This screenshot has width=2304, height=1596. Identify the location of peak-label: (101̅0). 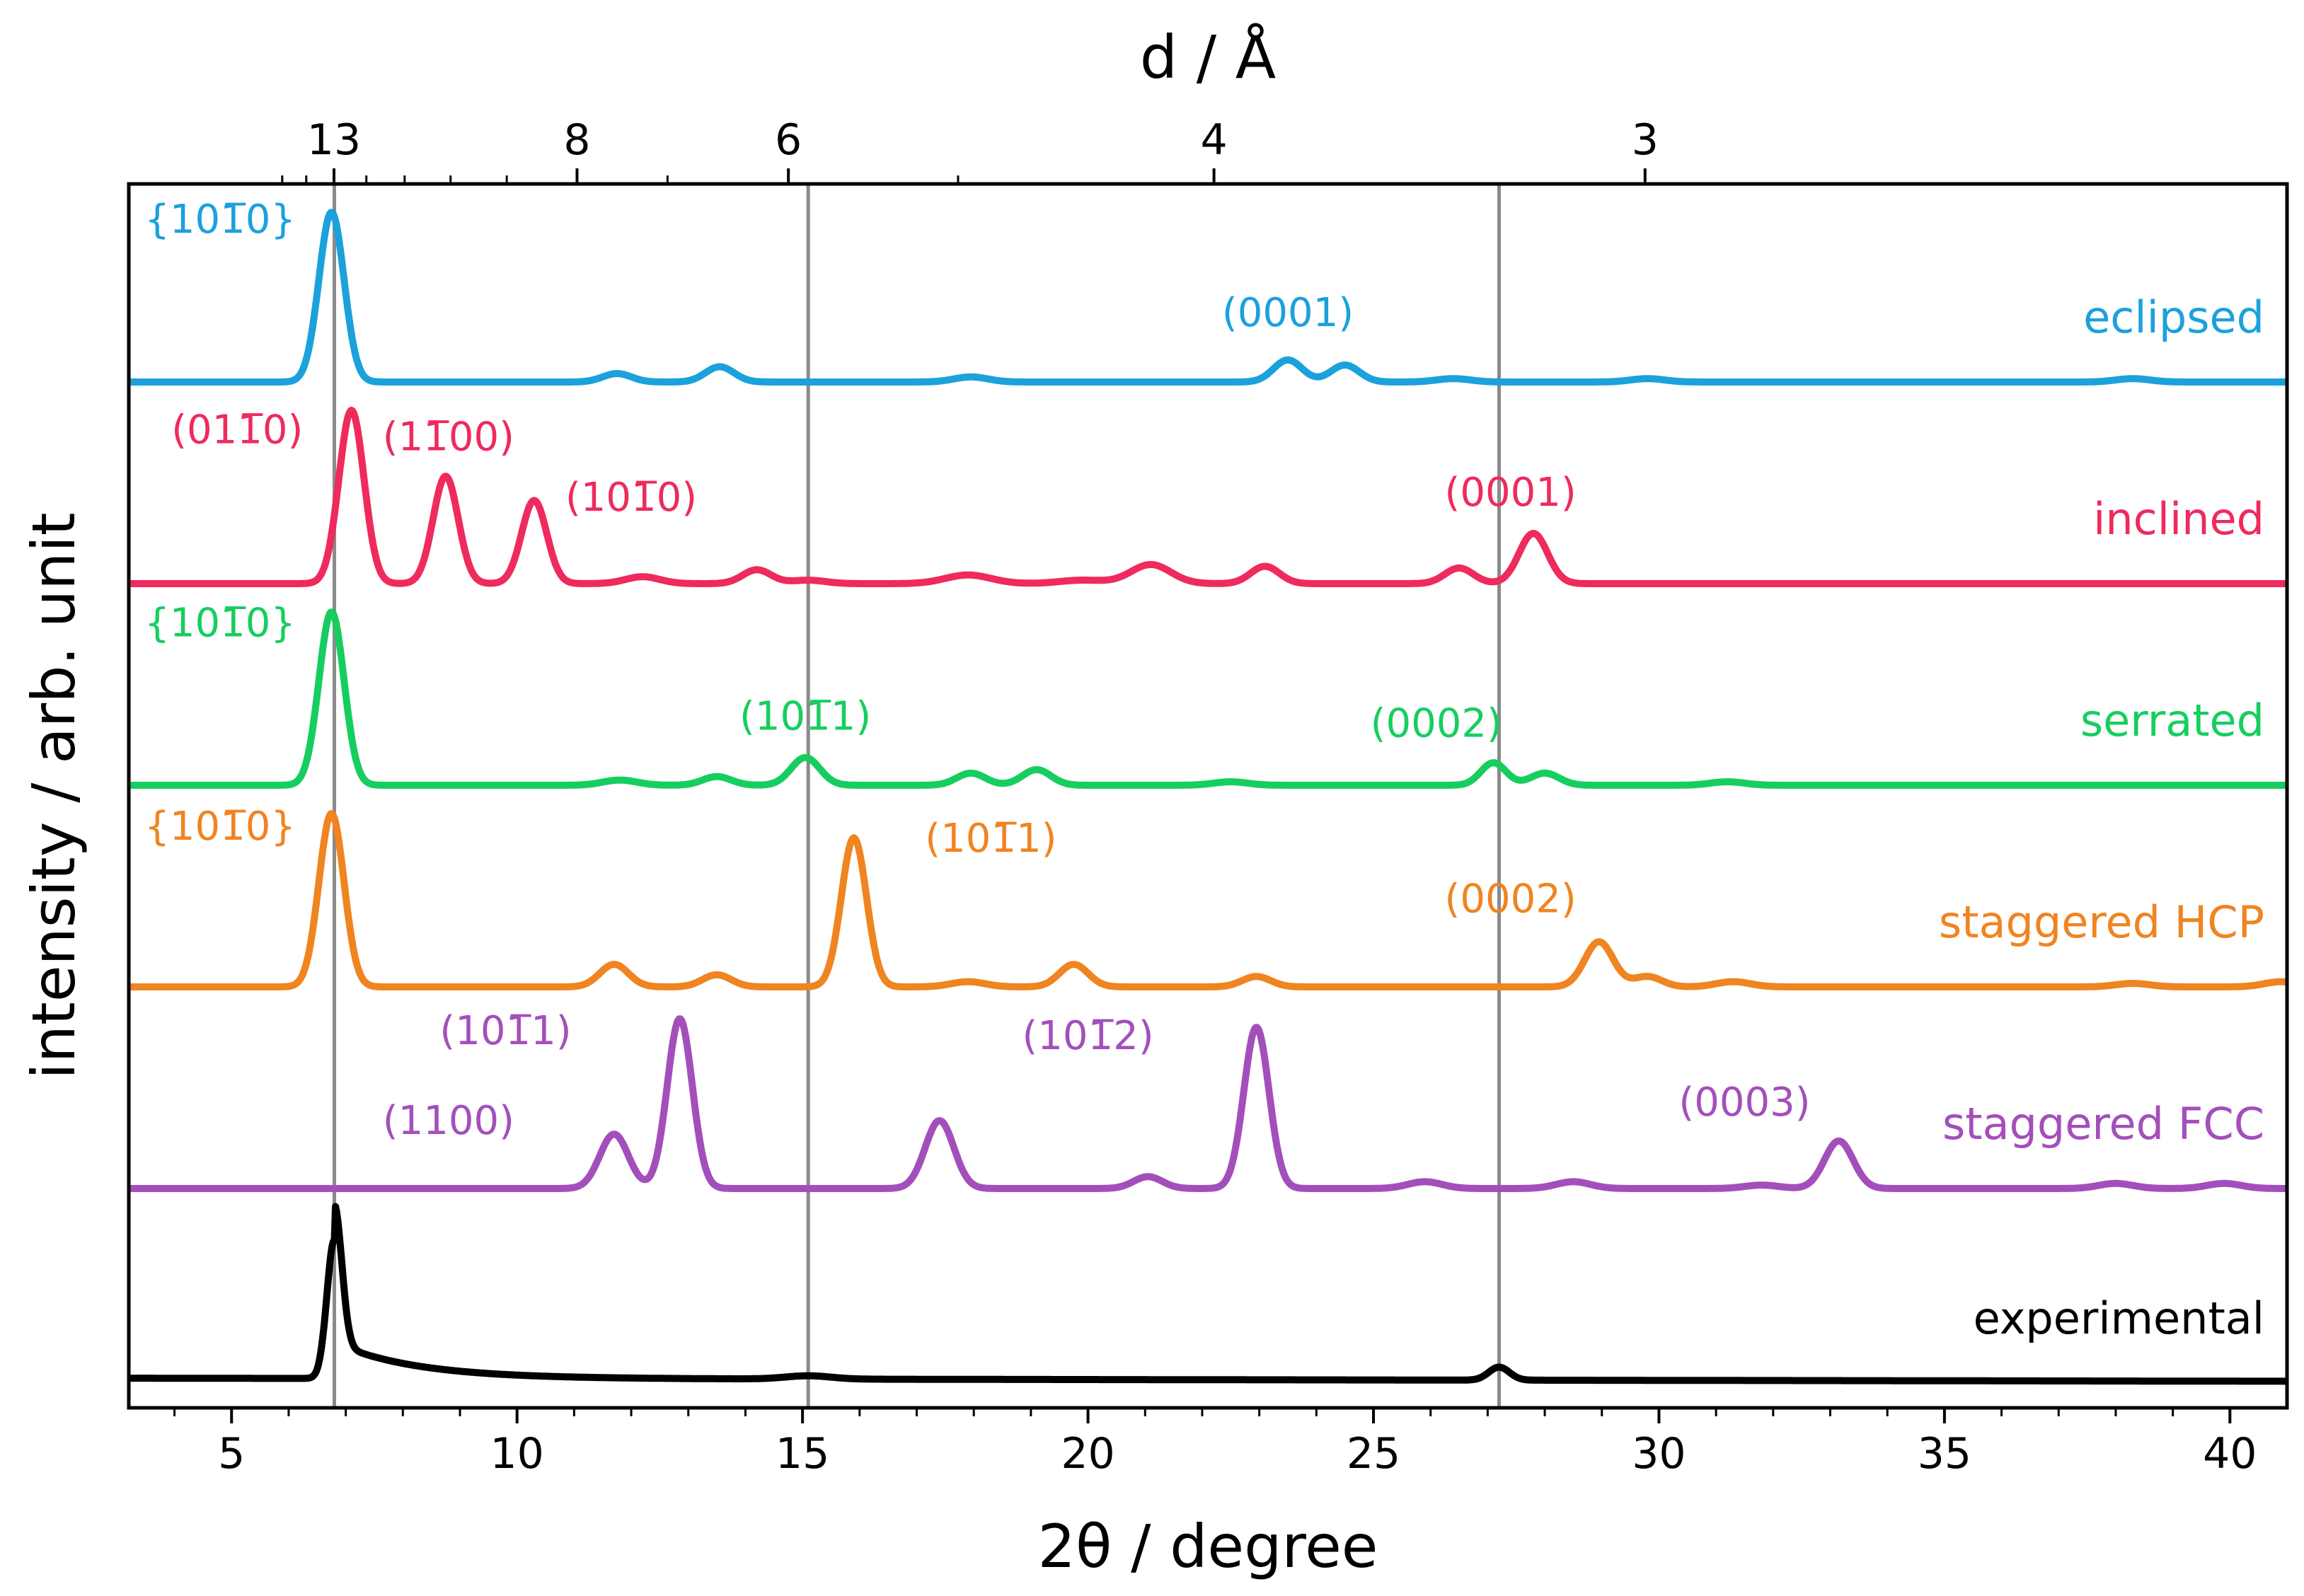
(631, 498).